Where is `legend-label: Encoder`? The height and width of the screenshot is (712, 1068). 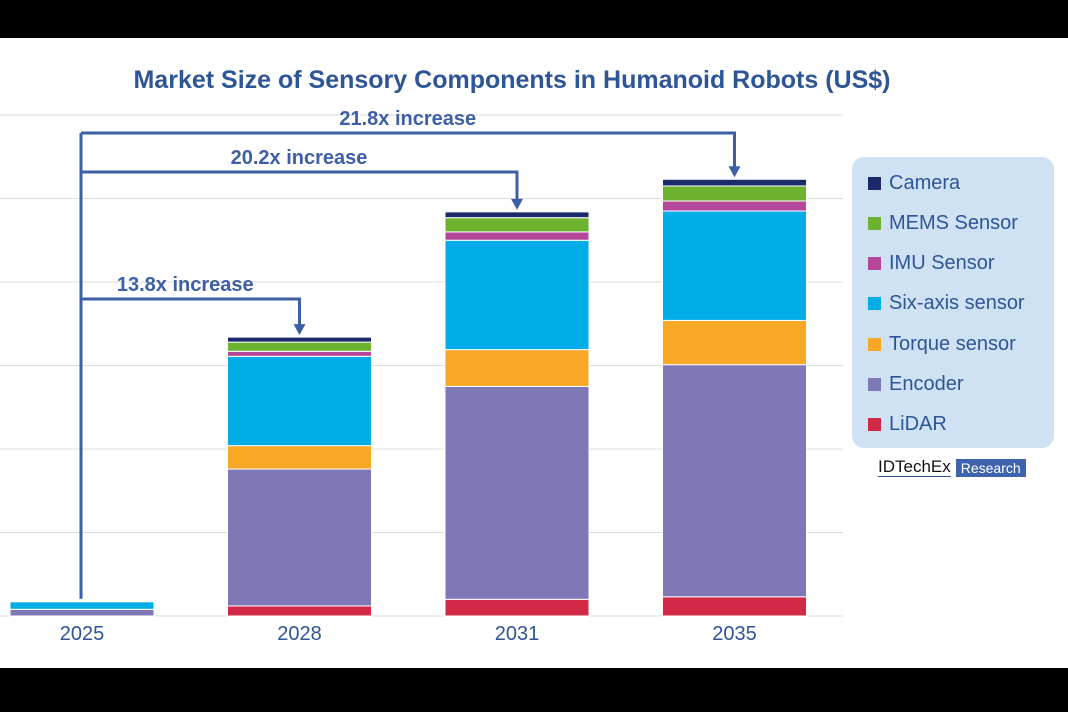 legend-label: Encoder is located at coordinates (926, 384).